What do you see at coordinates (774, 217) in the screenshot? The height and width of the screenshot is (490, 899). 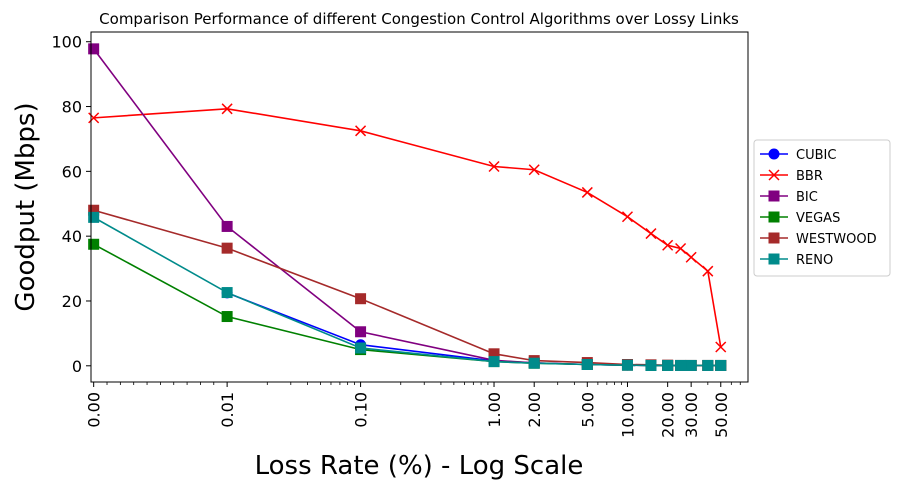 I see `legend-marker-vegas` at bounding box center [774, 217].